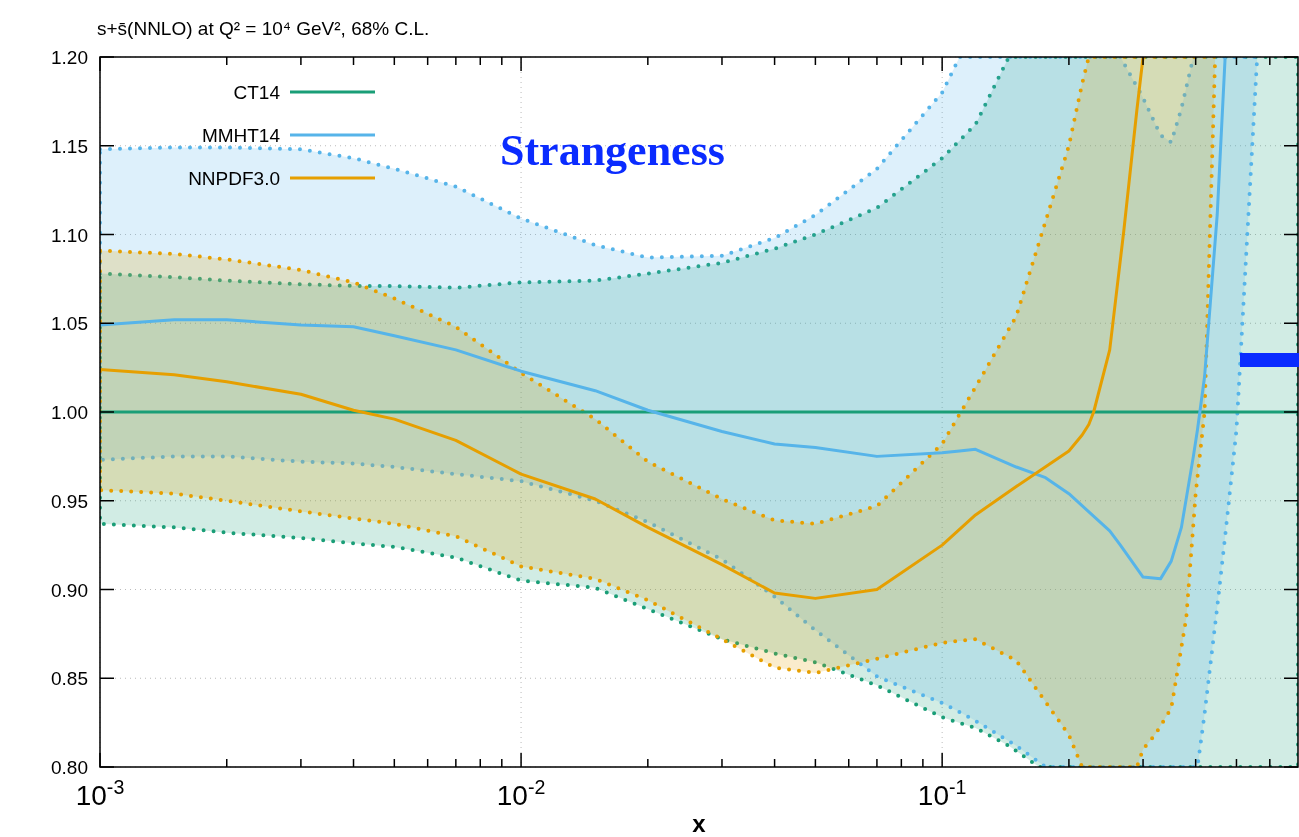 The image size is (1299, 837). What do you see at coordinates (69, 235) in the screenshot?
I see `y-tick-label: 1.10` at bounding box center [69, 235].